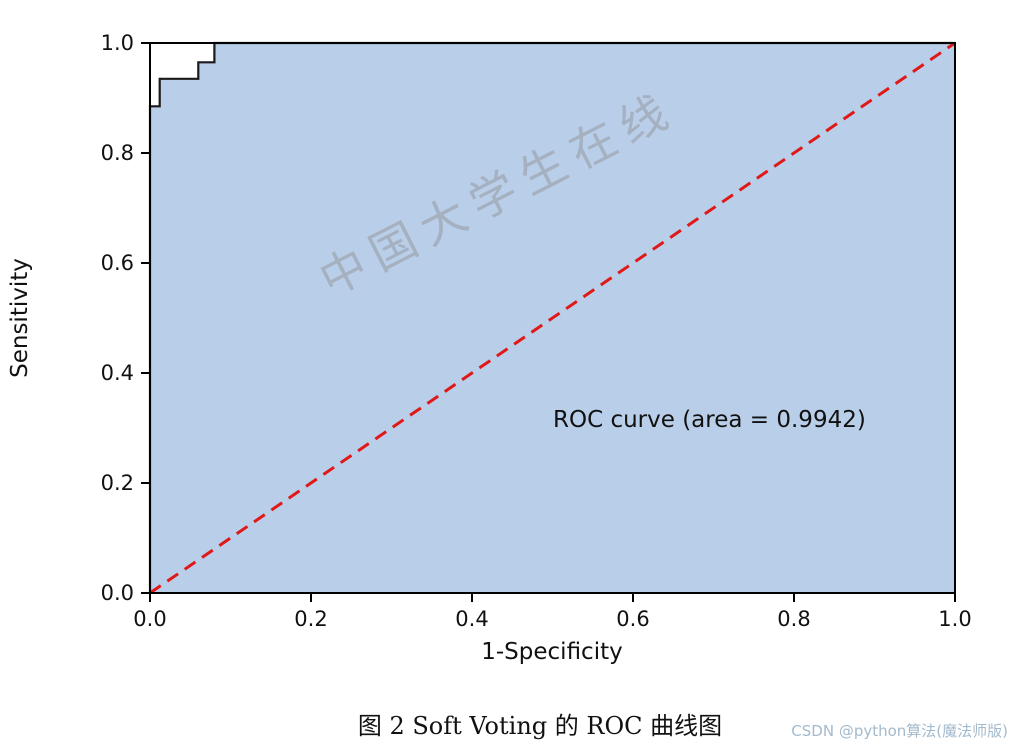 The image size is (1011, 749). I want to click on y-tick-label: 0.4, so click(117, 373).